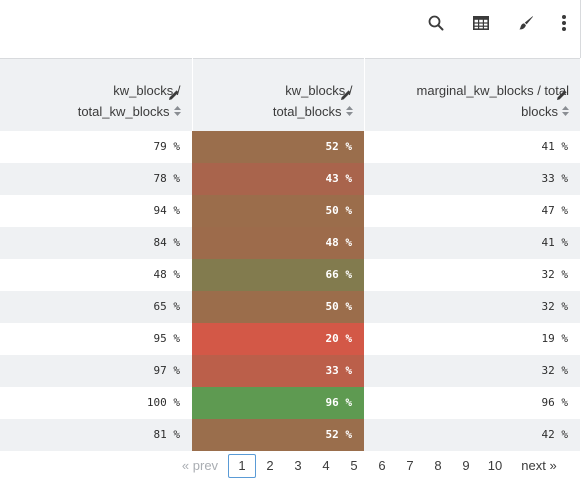  I want to click on column-header-kw-blocks-total-blocks: kw_blocks / total_blocks, so click(278, 94).